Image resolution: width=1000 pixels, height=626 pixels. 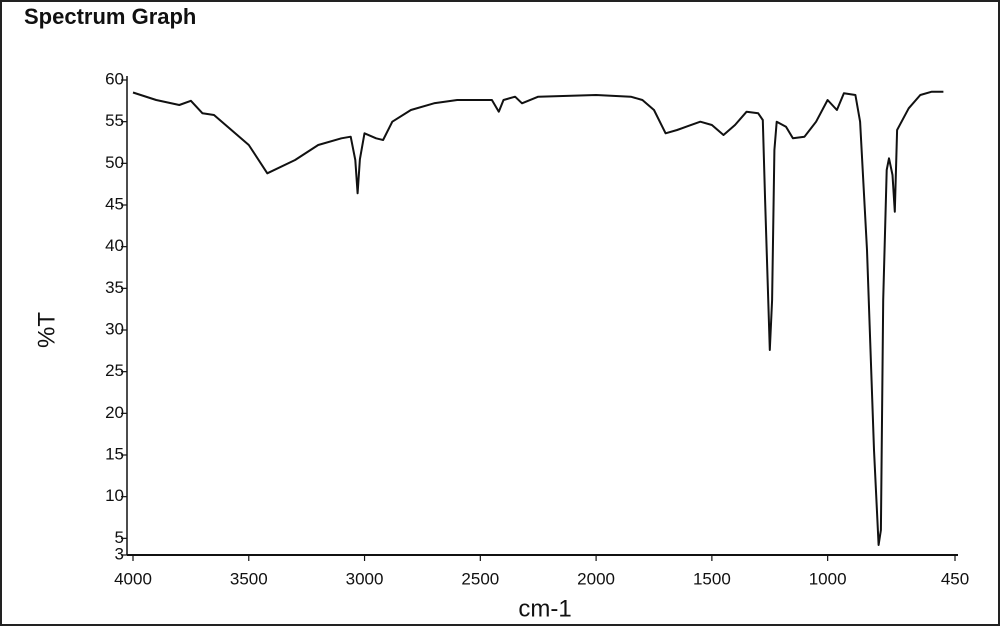 What do you see at coordinates (114, 453) in the screenshot?
I see `y-tick-label: 15` at bounding box center [114, 453].